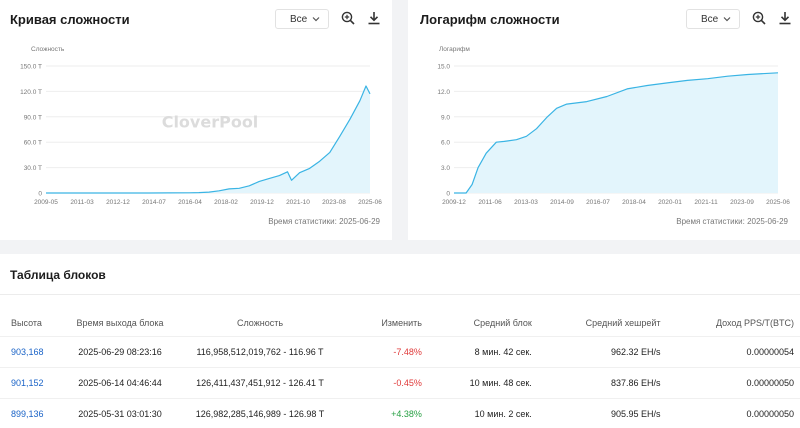  What do you see at coordinates (154, 202) in the screenshot?
I see `x-tick-label: 2014-07` at bounding box center [154, 202].